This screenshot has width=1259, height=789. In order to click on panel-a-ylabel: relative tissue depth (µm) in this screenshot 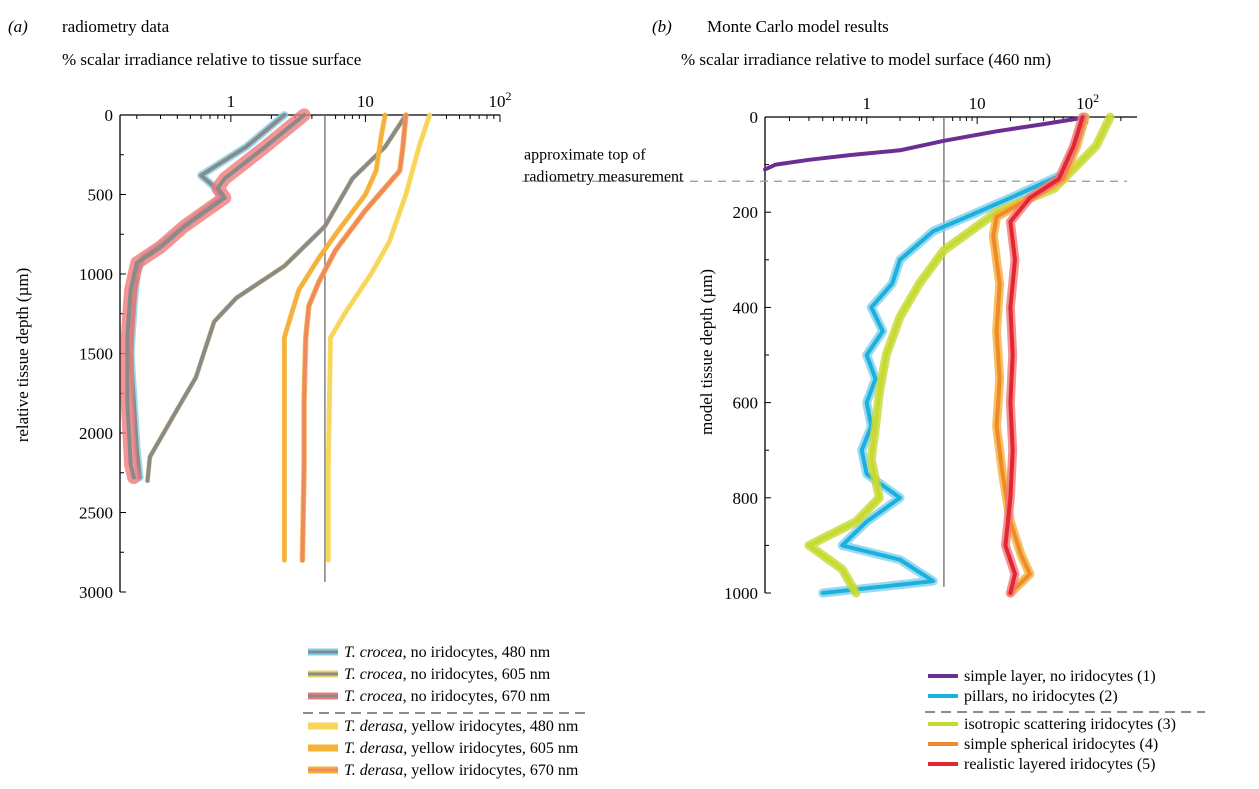, I will do `click(22, 355)`.